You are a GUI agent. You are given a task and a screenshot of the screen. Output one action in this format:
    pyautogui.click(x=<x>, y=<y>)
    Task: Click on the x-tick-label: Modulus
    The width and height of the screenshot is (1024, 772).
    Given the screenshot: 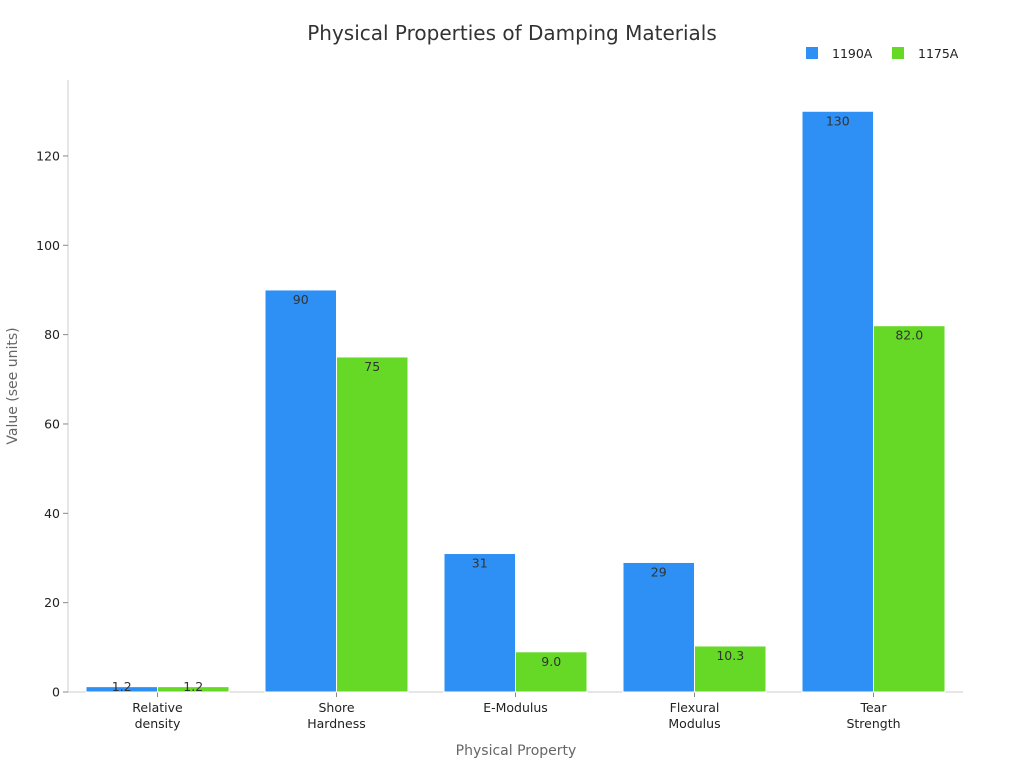 What is the action you would take?
    pyautogui.click(x=694, y=723)
    